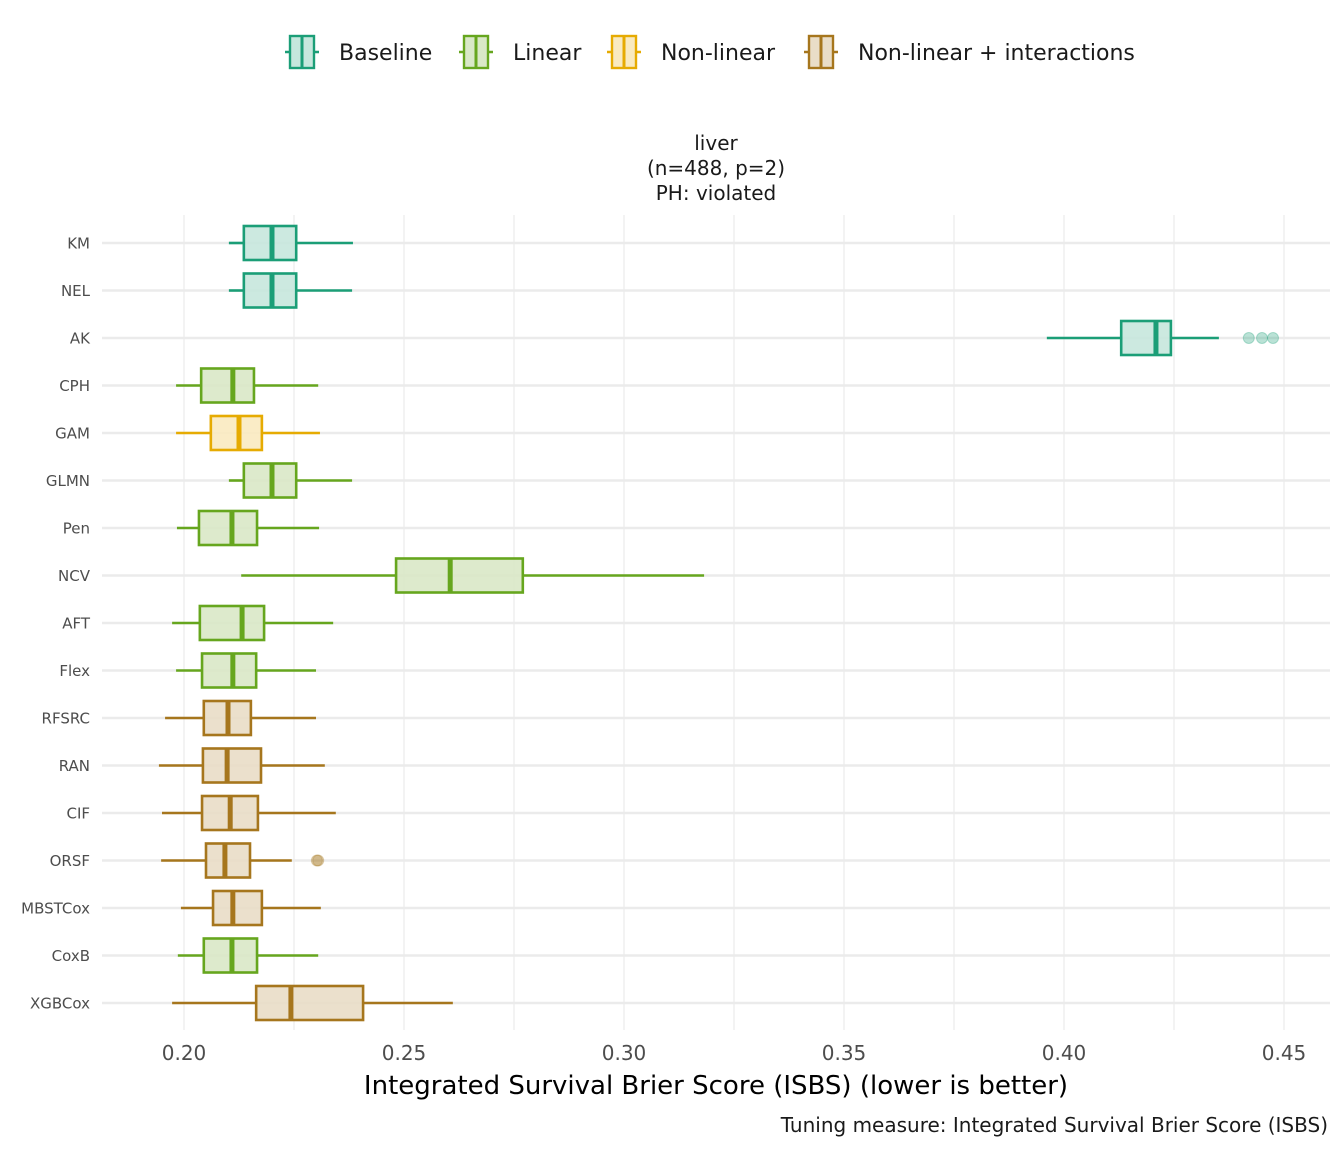 The height and width of the screenshot is (1152, 1344). What do you see at coordinates (248, 955) in the screenshot?
I see `box-coxb` at bounding box center [248, 955].